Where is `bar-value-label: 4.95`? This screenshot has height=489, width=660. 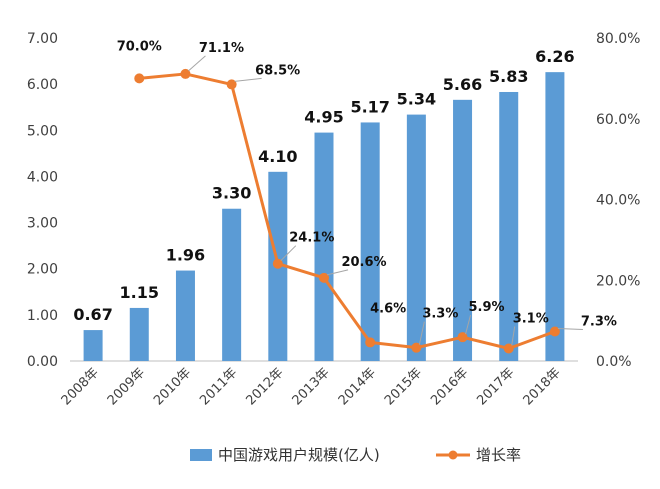
bar-value-label: 4.95 is located at coordinates (323, 117).